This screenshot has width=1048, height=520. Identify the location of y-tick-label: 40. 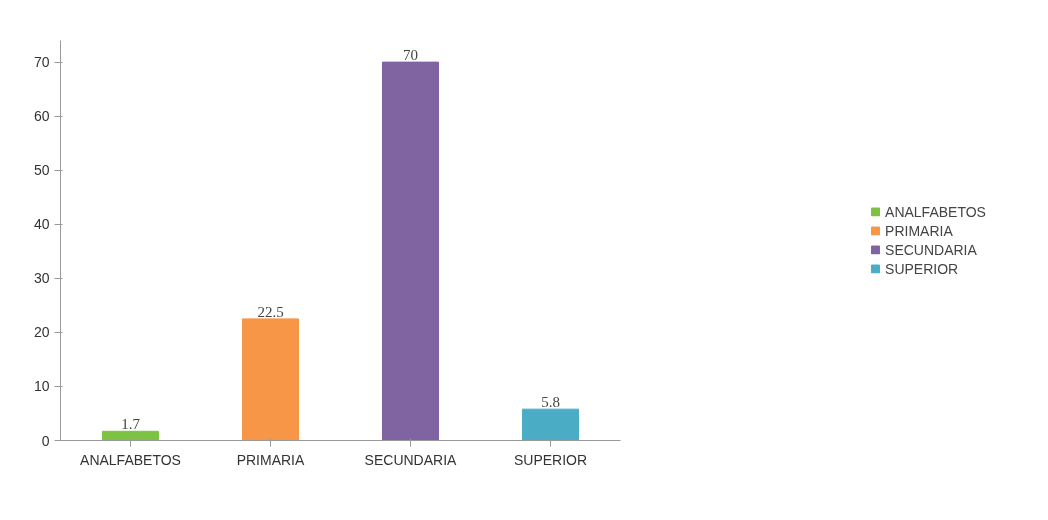
(41, 224).